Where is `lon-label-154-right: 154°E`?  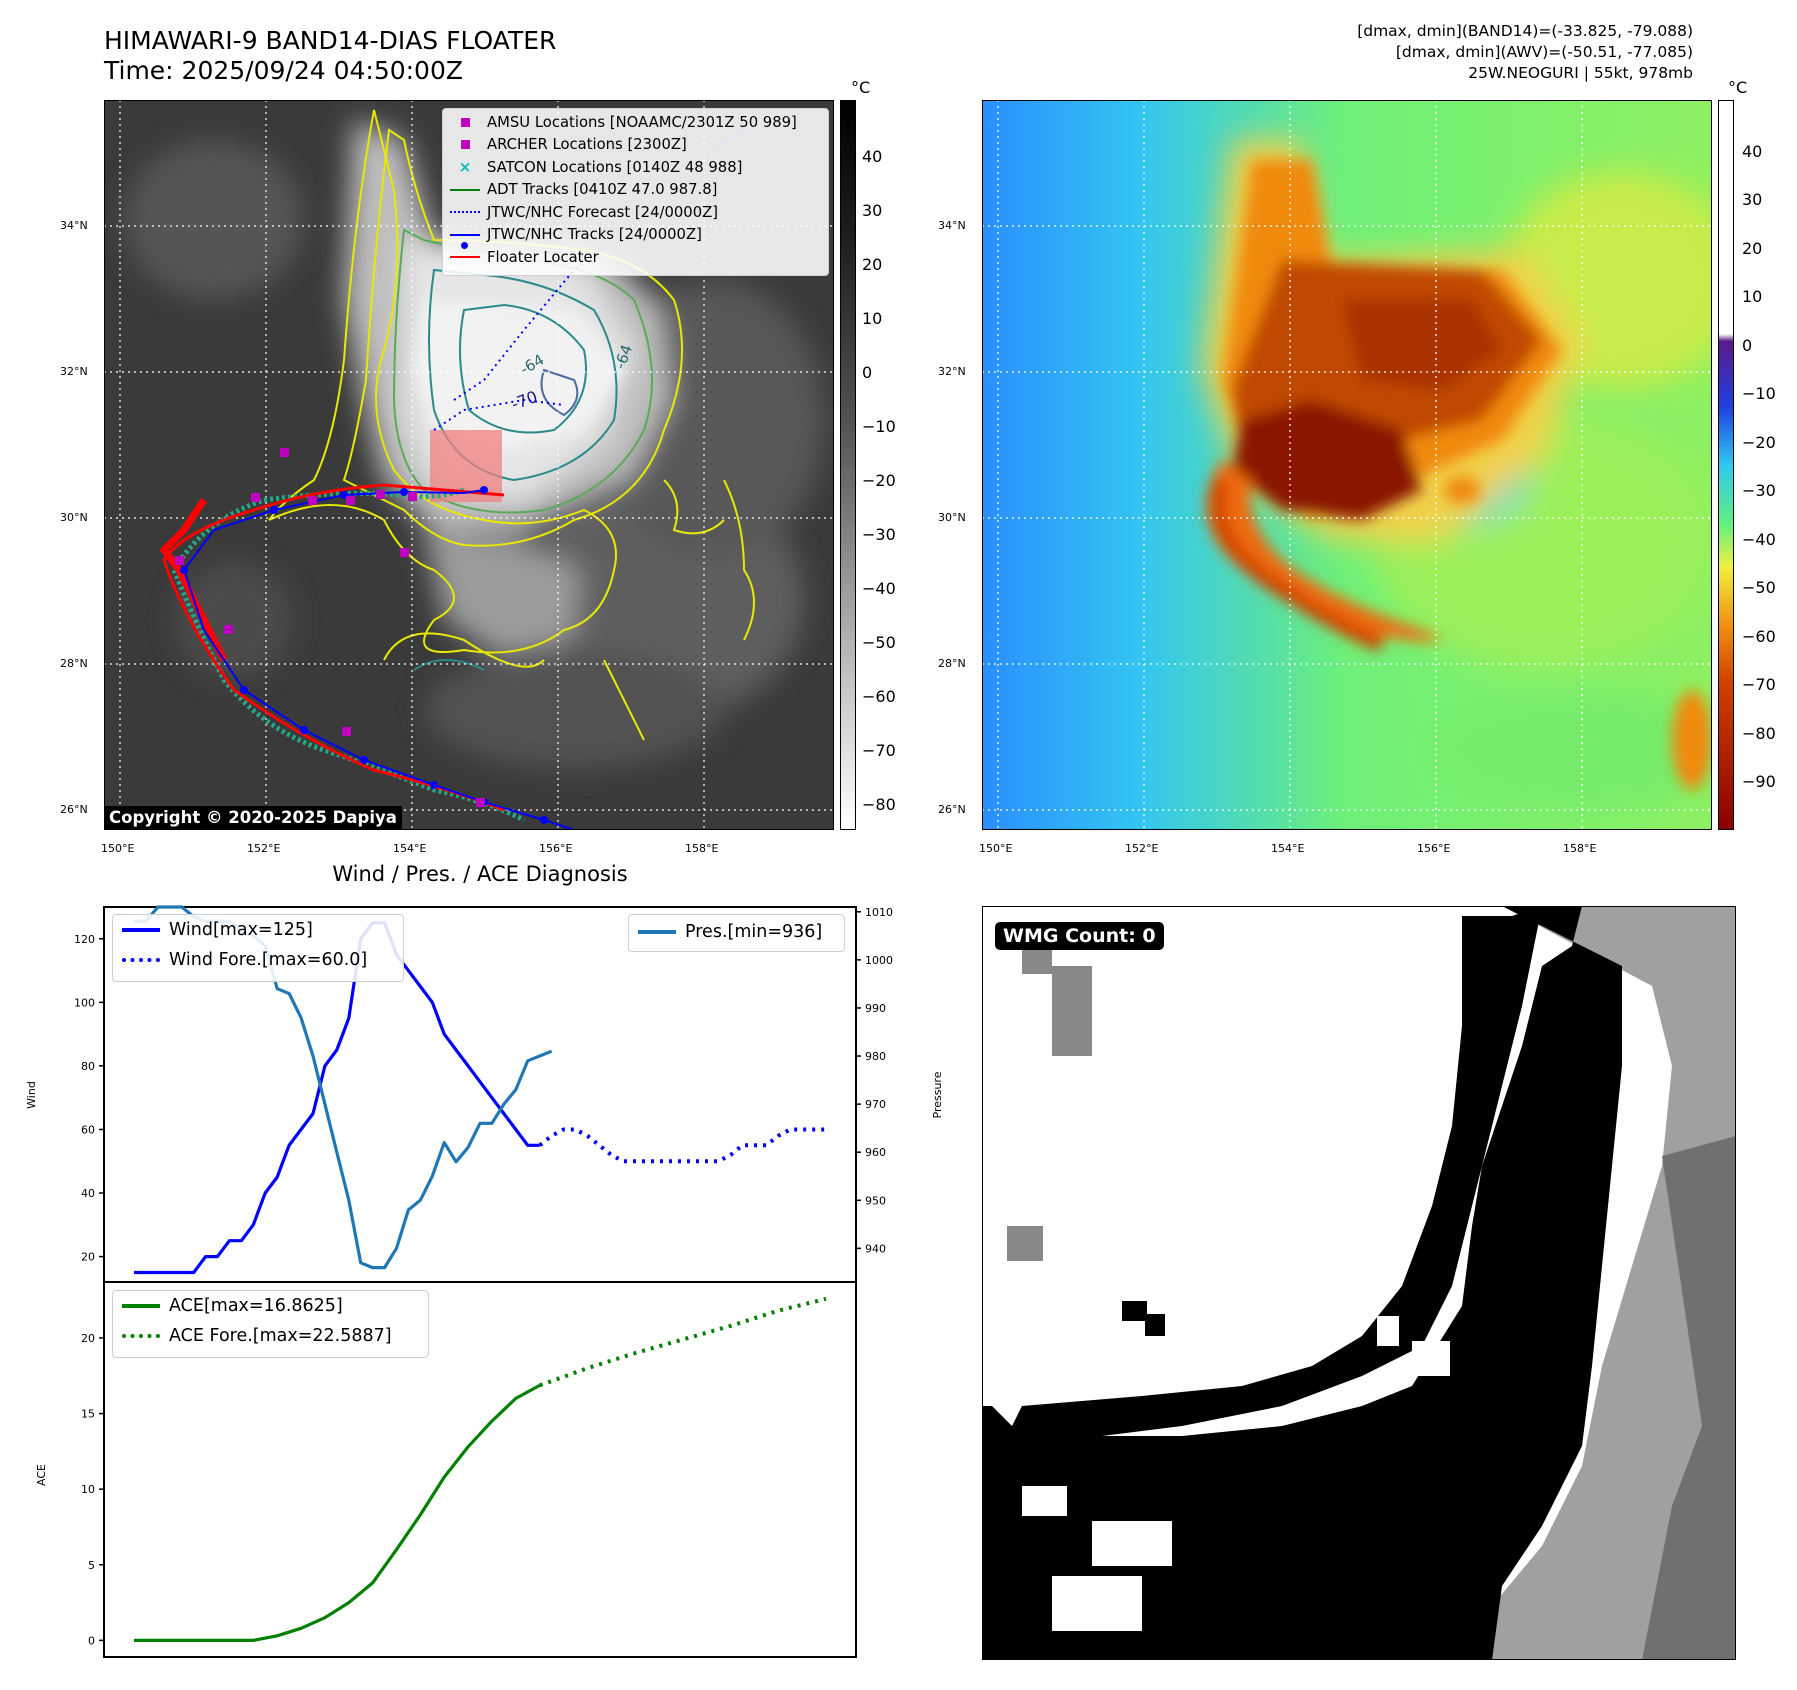 lon-label-154-right: 154°E is located at coordinates (1288, 848).